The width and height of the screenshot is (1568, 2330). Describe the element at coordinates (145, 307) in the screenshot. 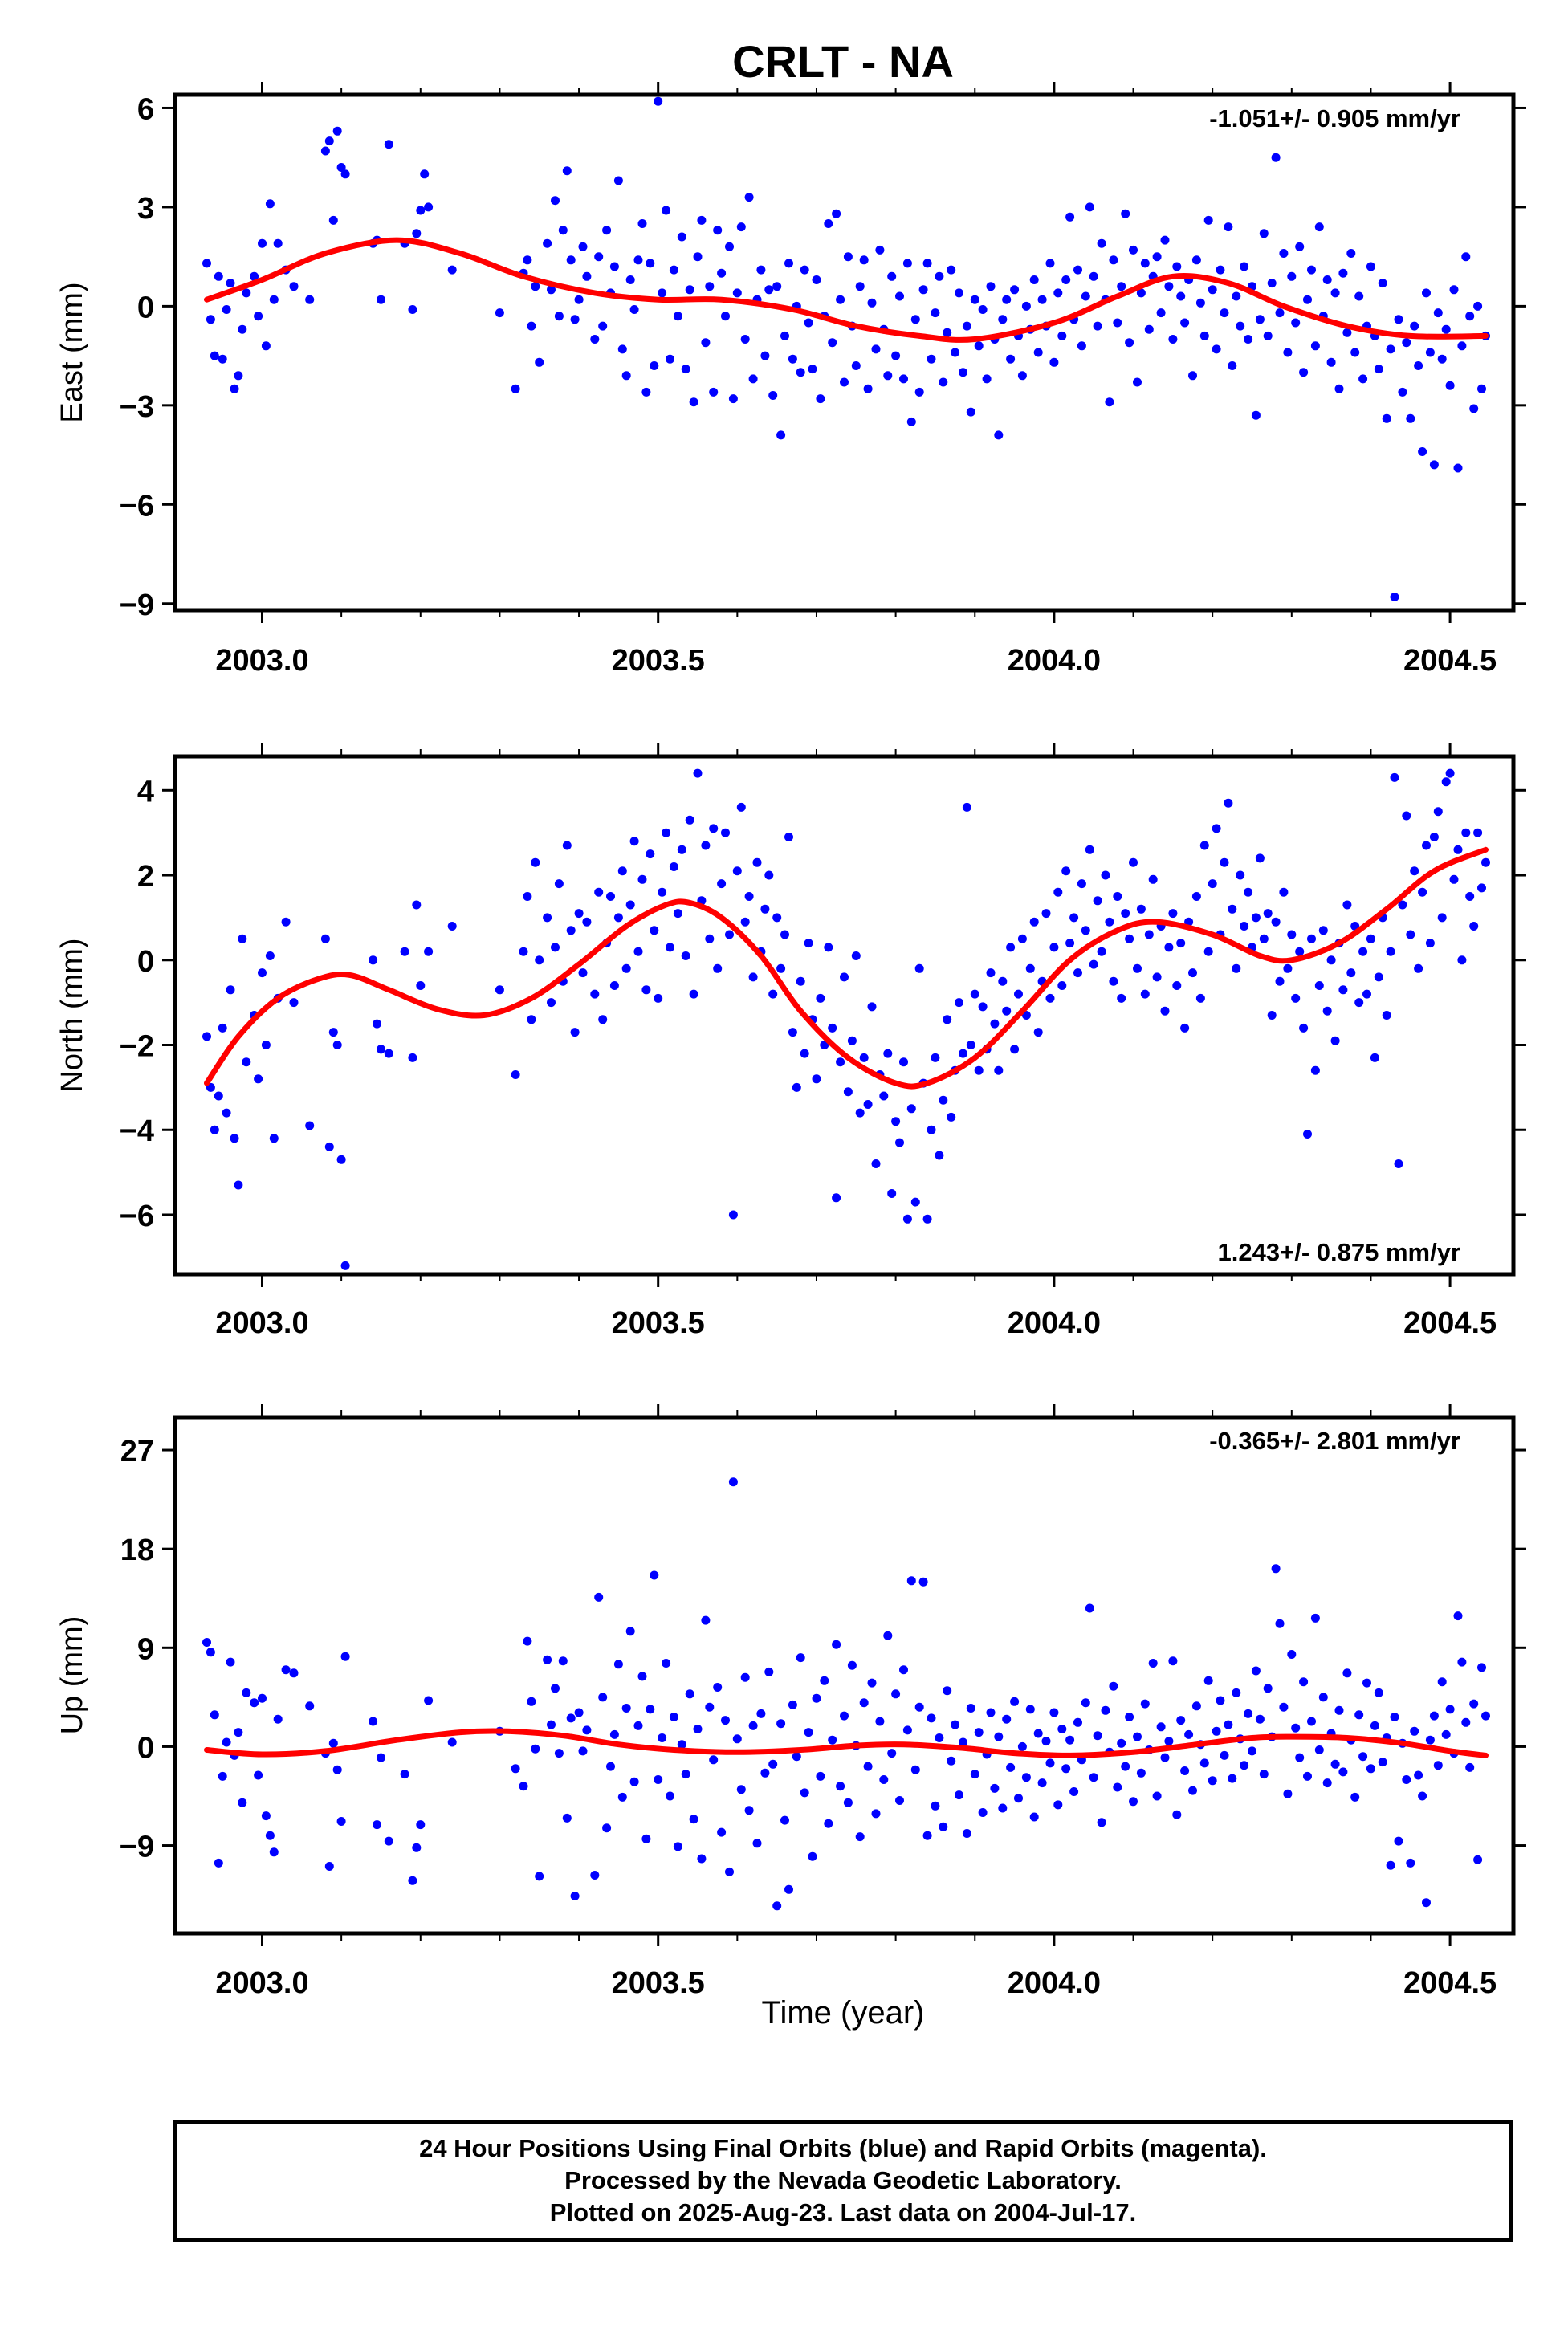

I see `east-y-tick-label: 0` at that location.